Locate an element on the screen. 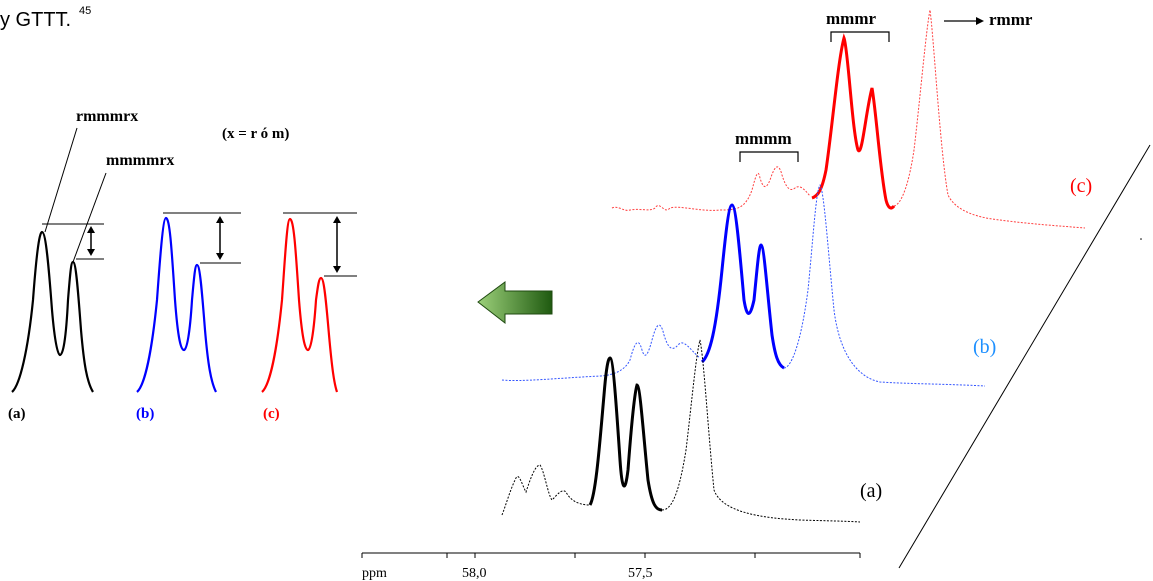 The image size is (1153, 581). bracket-mmmm is located at coordinates (769, 157).